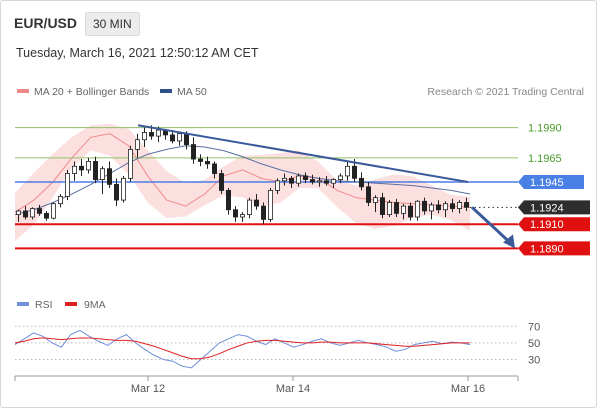 Image resolution: width=597 pixels, height=408 pixels. What do you see at coordinates (492, 226) in the screenshot?
I see `forecast-arrow` at bounding box center [492, 226].